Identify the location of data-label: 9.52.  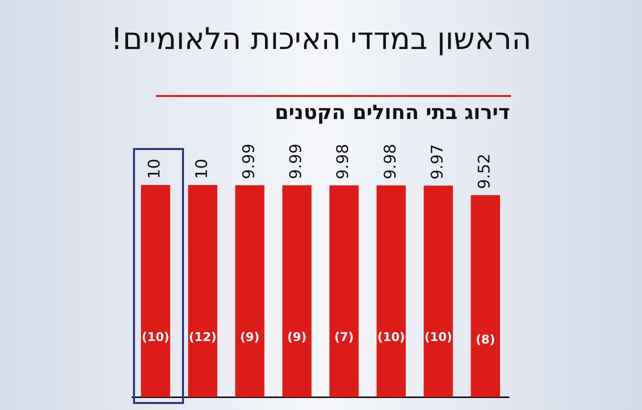
(484, 172).